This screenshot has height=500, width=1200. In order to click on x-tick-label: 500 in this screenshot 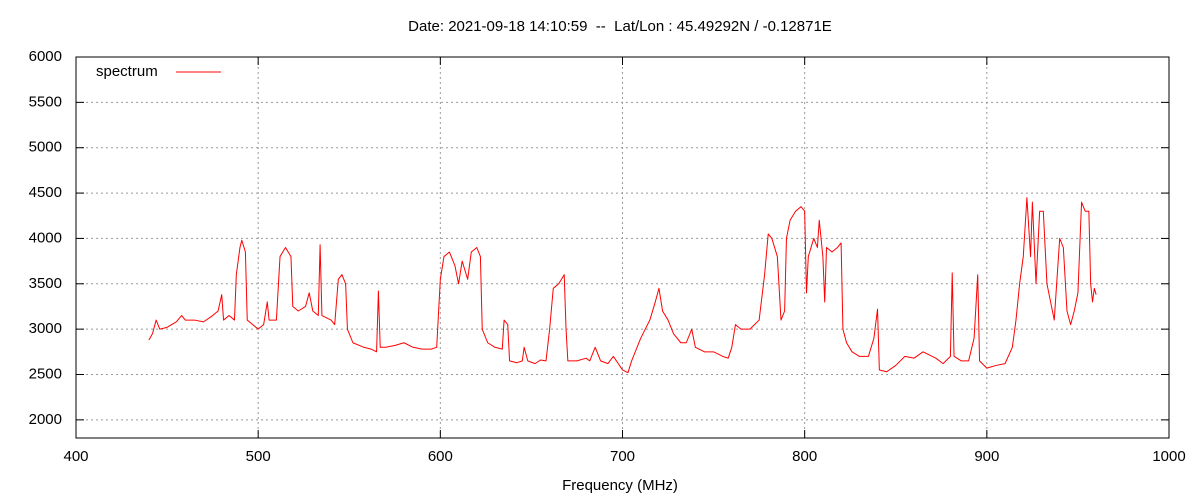, I will do `click(258, 456)`.